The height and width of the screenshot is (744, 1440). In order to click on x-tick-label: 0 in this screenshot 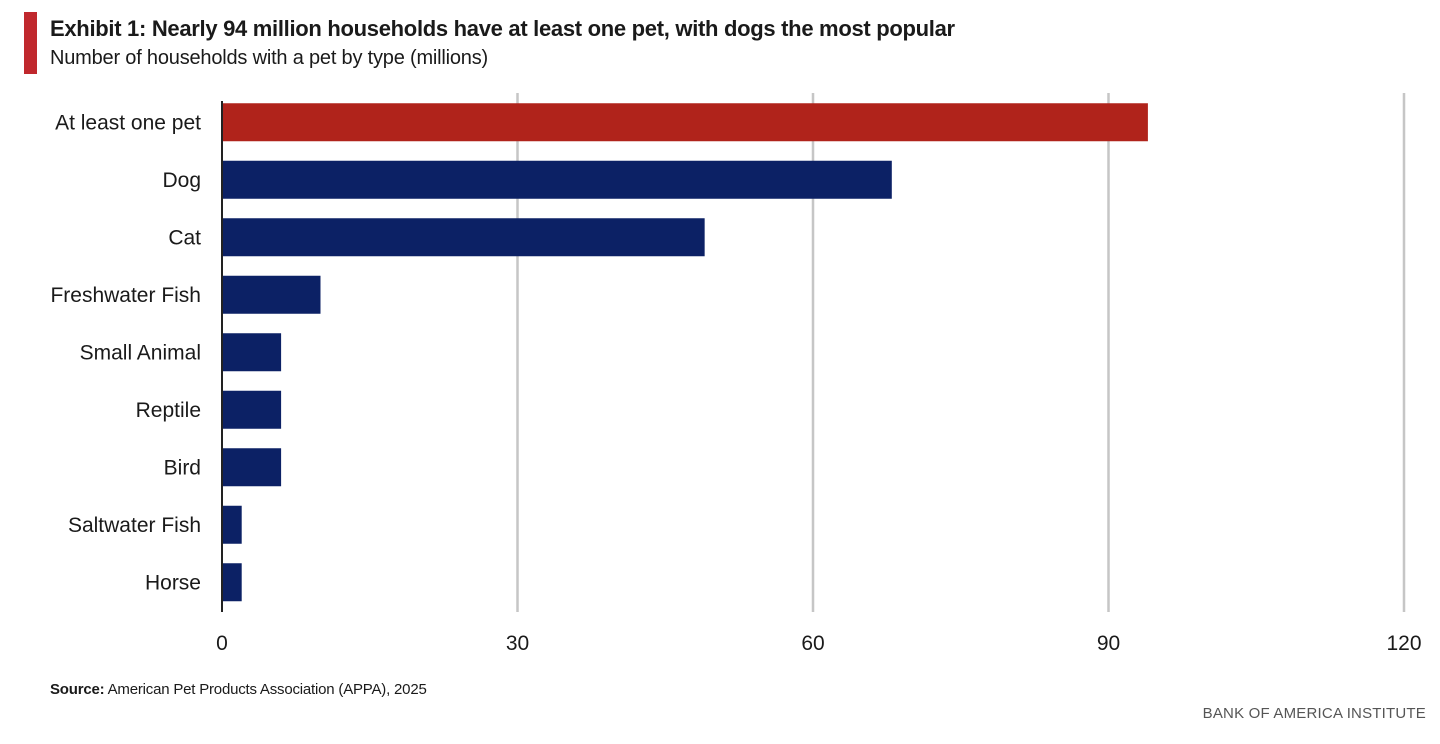, I will do `click(222, 643)`.